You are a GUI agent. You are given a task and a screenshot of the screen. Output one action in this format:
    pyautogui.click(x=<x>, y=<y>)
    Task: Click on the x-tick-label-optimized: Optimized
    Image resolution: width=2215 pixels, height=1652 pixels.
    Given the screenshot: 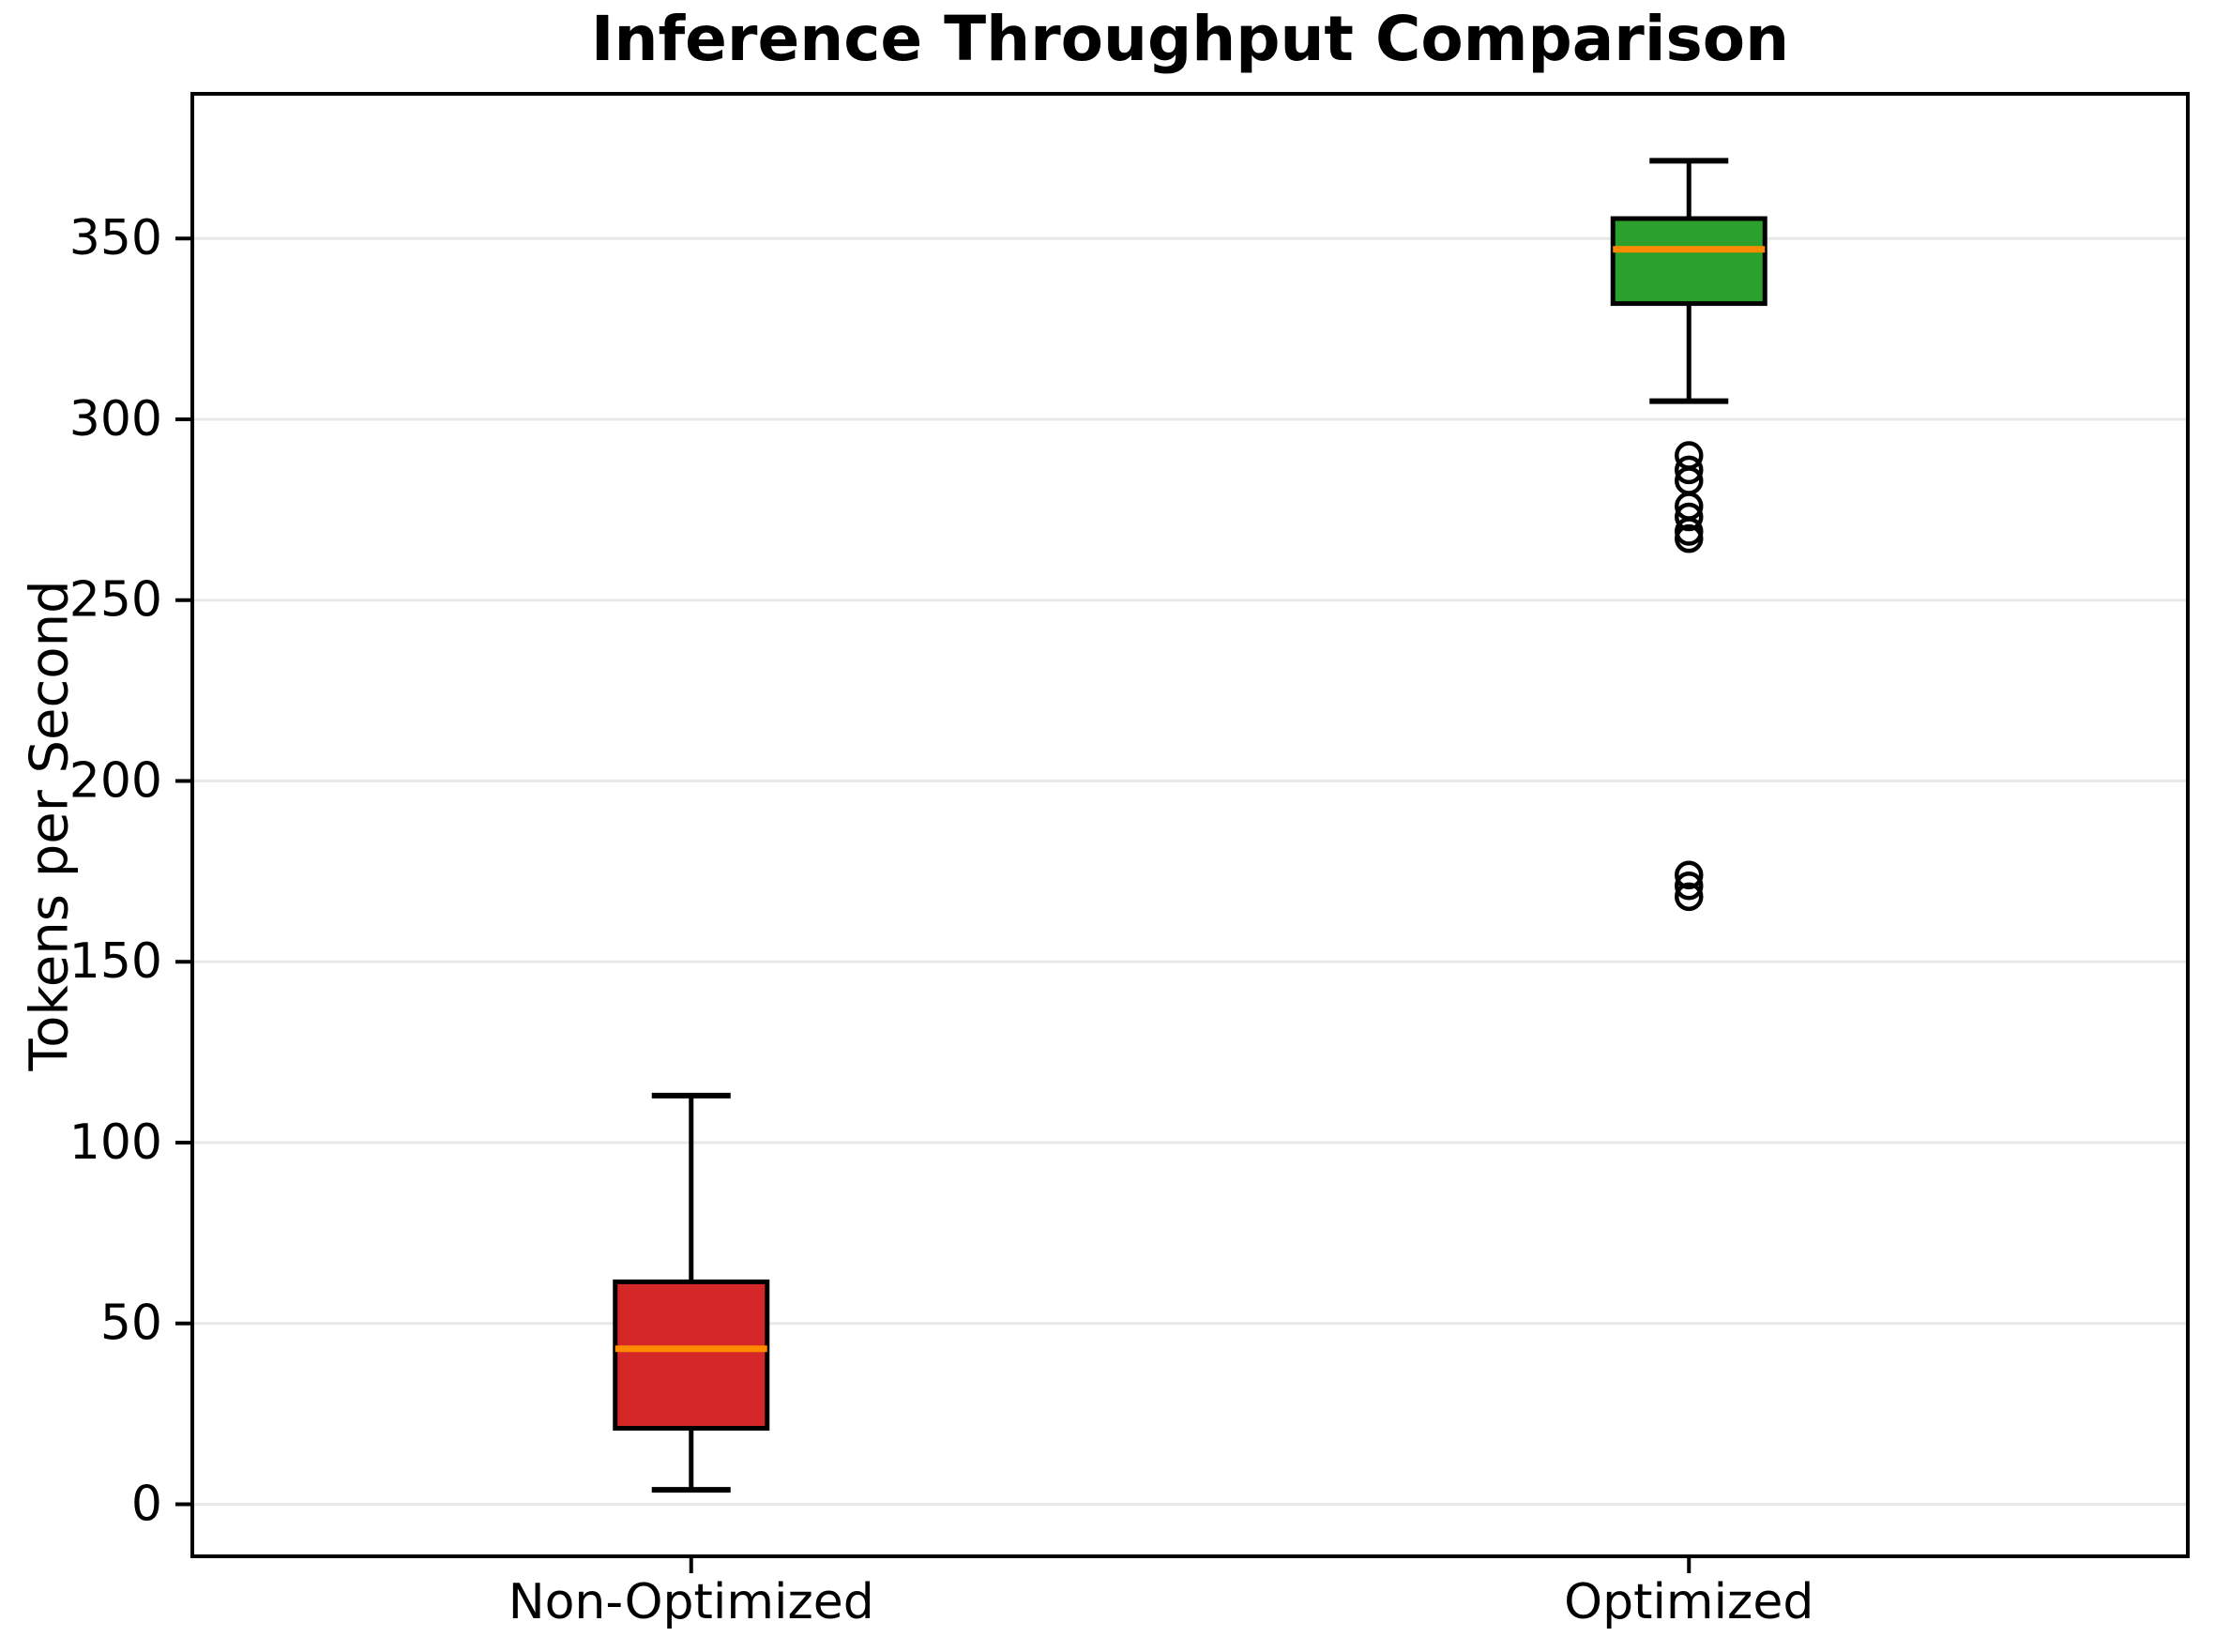 What is the action you would take?
    pyautogui.click(x=1688, y=1602)
    